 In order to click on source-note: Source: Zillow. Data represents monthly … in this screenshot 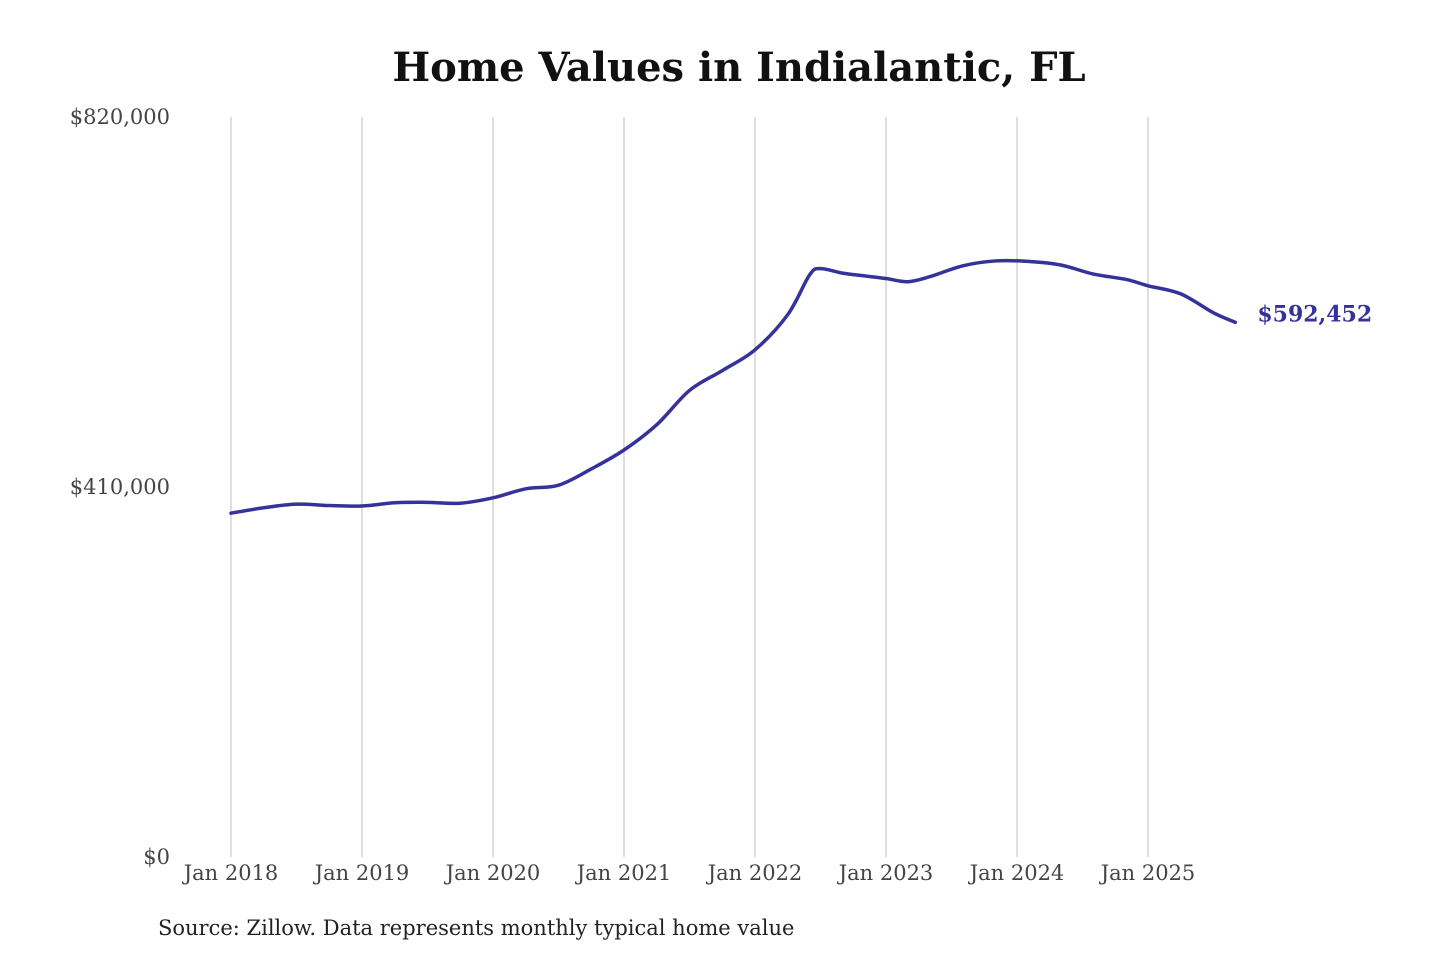, I will do `click(476, 928)`.